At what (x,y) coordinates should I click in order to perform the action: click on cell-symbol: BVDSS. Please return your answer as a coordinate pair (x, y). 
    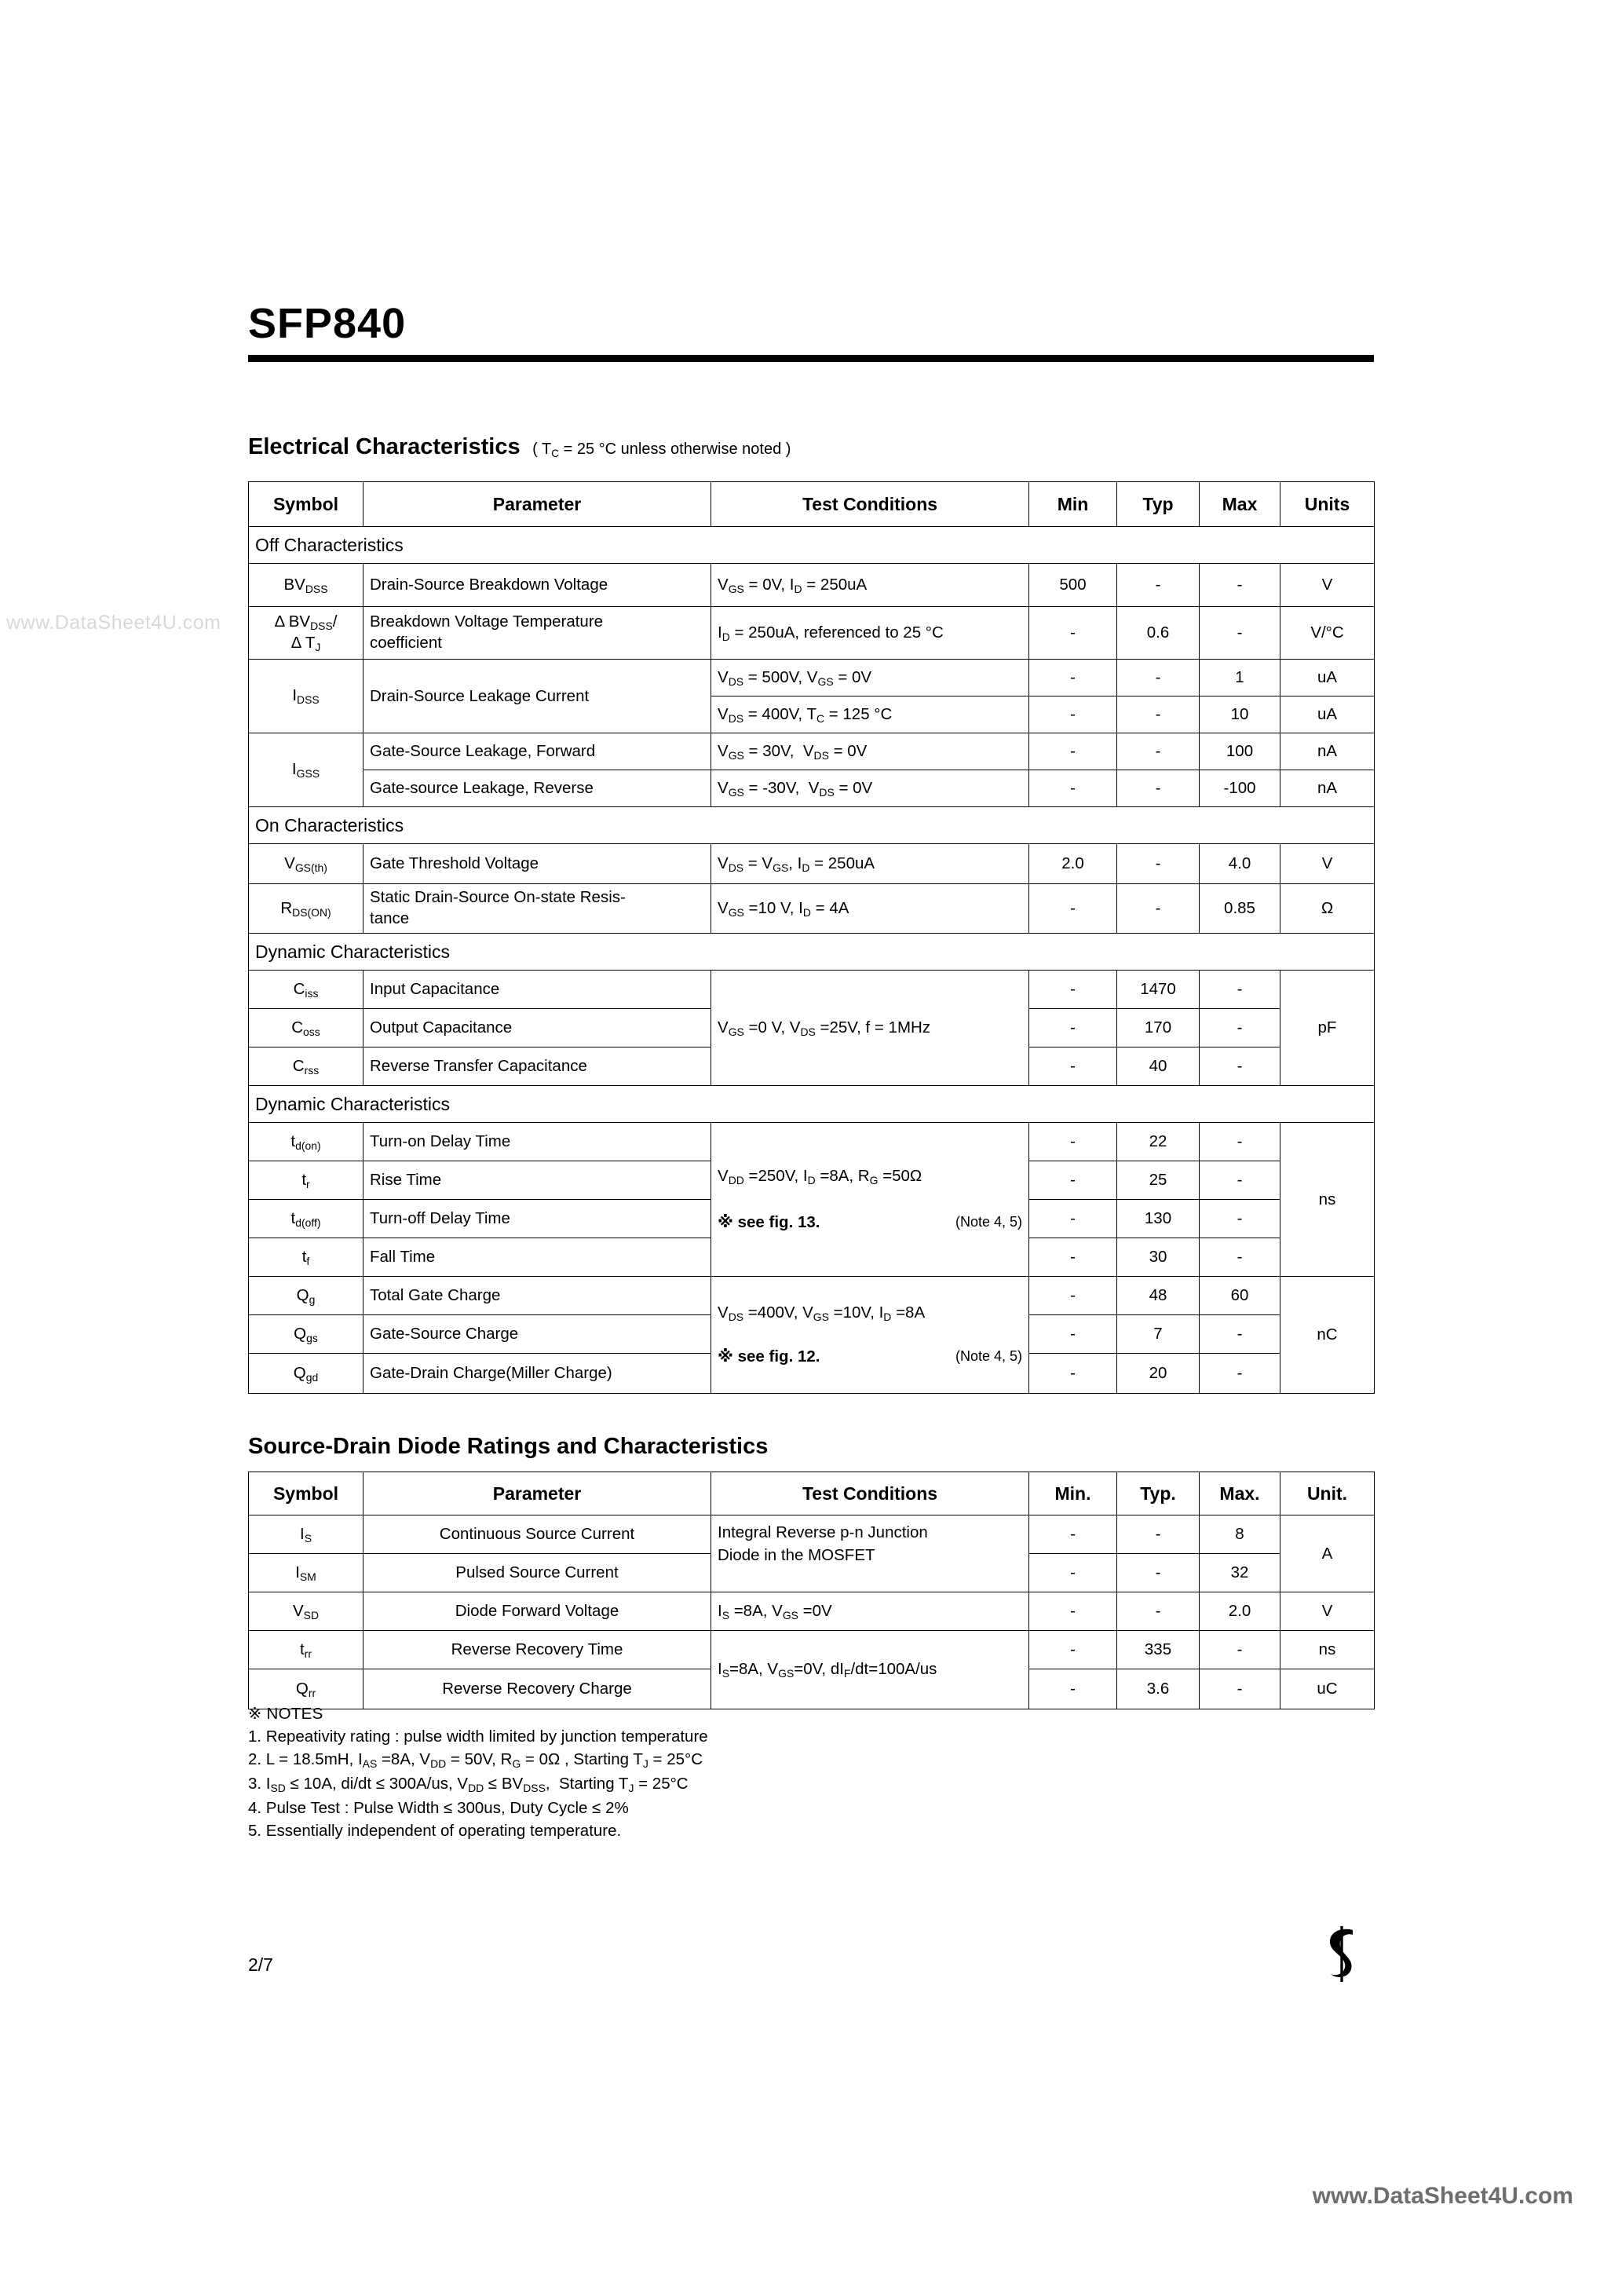
    Looking at the image, I should click on (305, 585).